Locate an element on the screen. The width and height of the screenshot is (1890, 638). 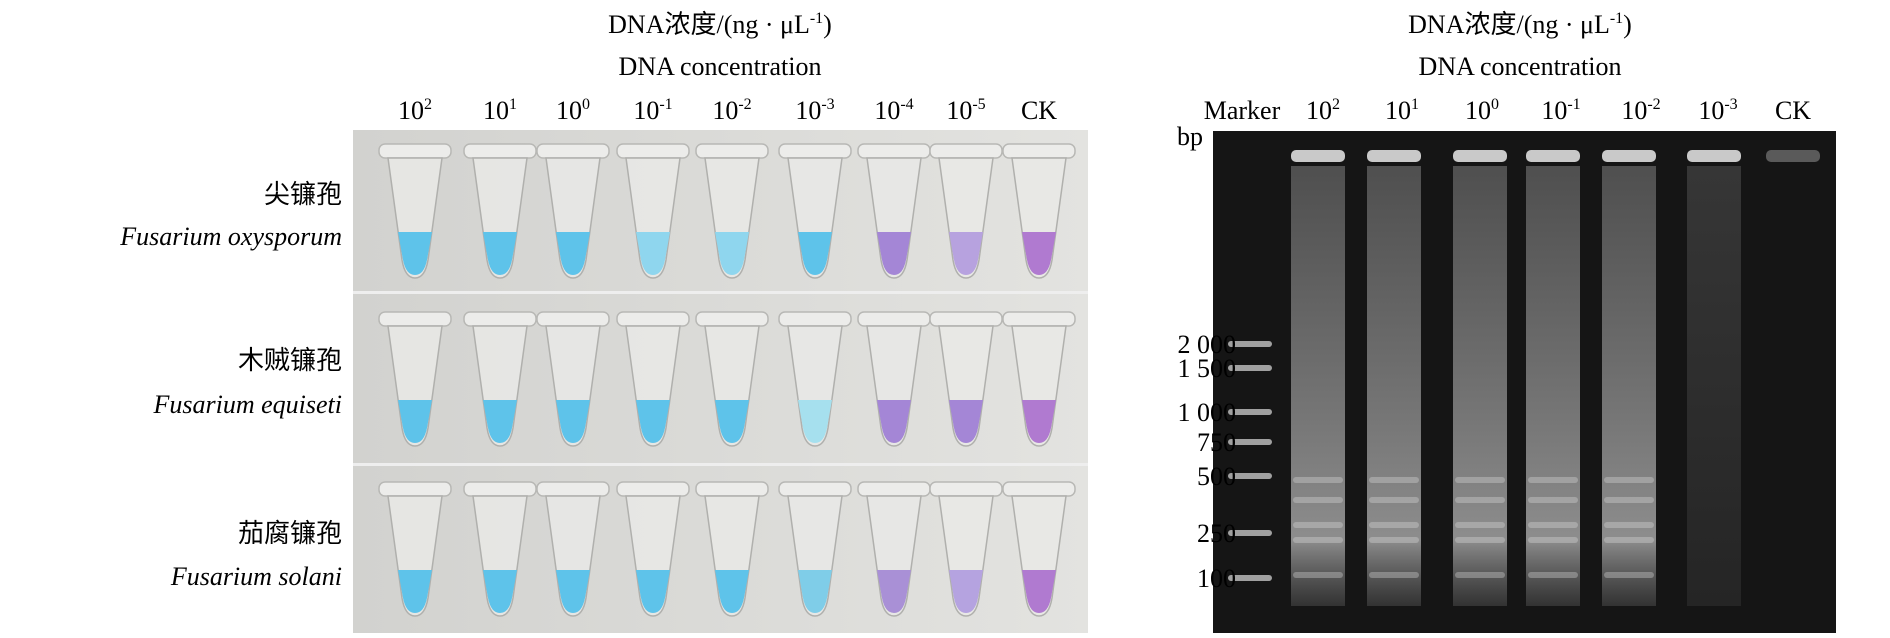
panel-title: DNA浓度/(ng · μL-1) is located at coordinates (720, 24).